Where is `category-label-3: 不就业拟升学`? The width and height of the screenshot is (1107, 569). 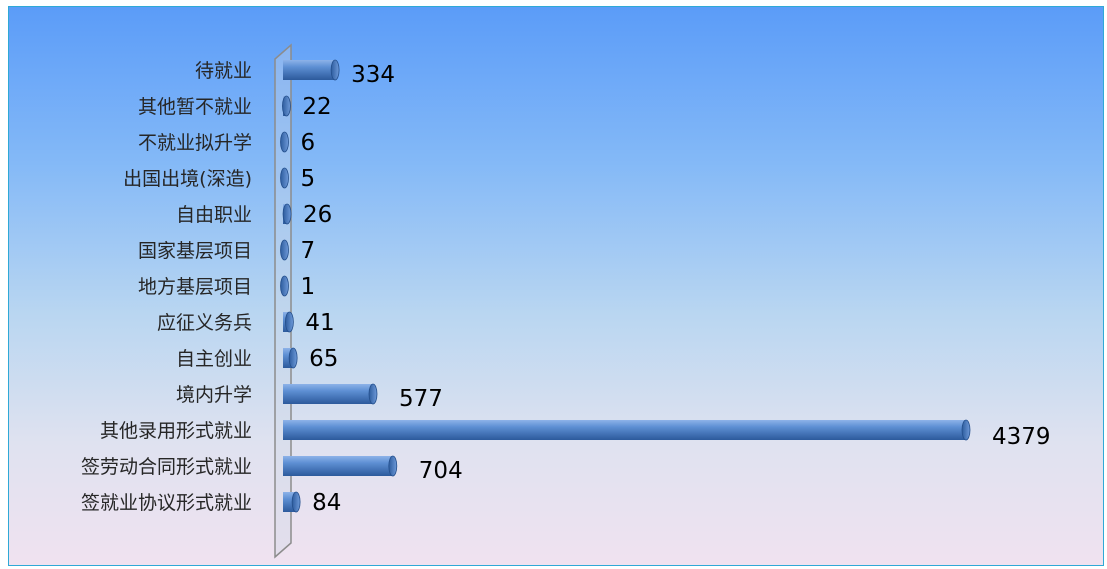 category-label-3: 不就业拟升学 is located at coordinates (195, 143).